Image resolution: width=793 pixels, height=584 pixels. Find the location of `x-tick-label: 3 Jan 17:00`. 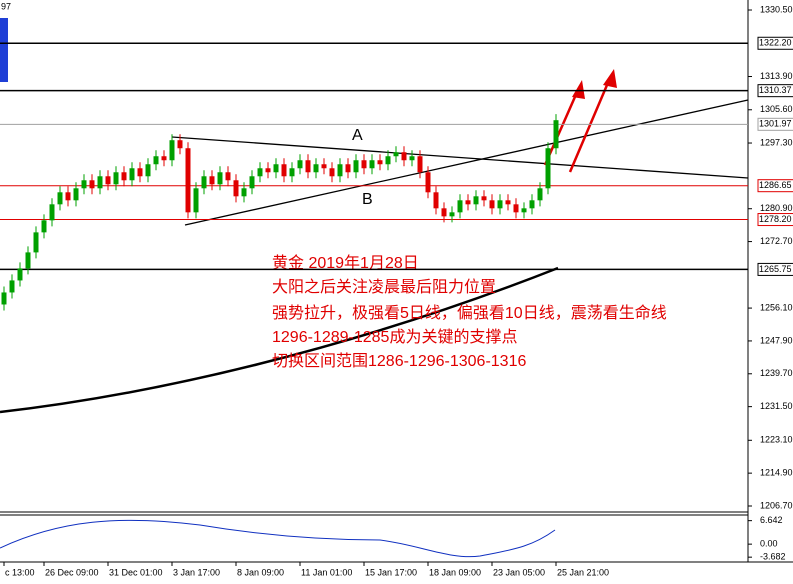

x-tick-label: 3 Jan 17:00 is located at coordinates (196, 572).